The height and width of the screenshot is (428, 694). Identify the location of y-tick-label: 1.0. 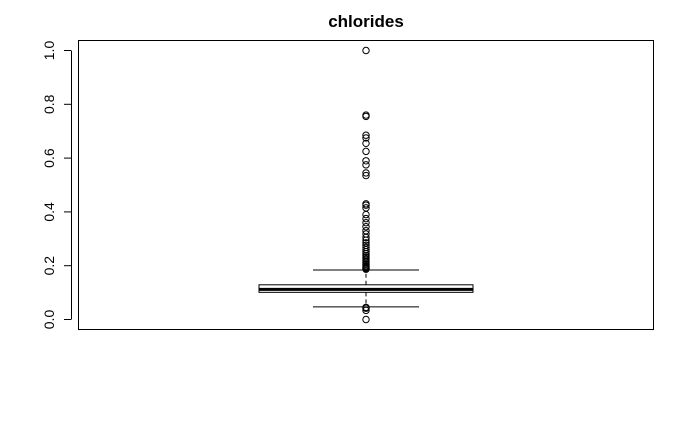
(49, 51).